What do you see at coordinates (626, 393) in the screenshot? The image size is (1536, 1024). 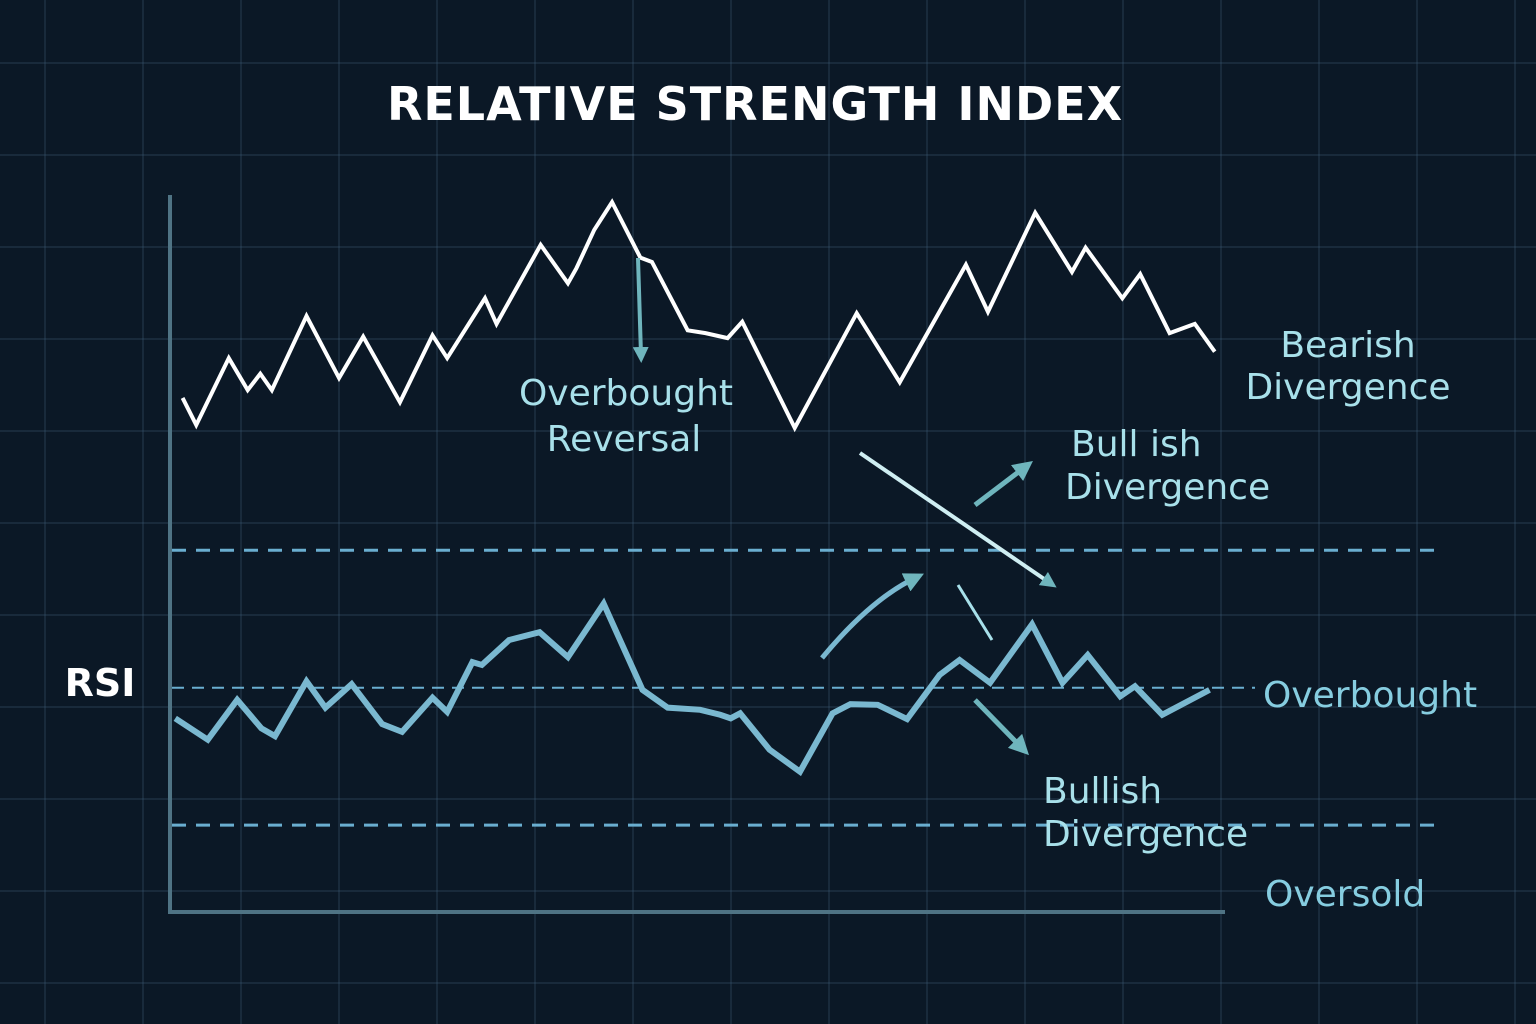 I see `annotation-overbought-reversal-1: Overbought` at bounding box center [626, 393].